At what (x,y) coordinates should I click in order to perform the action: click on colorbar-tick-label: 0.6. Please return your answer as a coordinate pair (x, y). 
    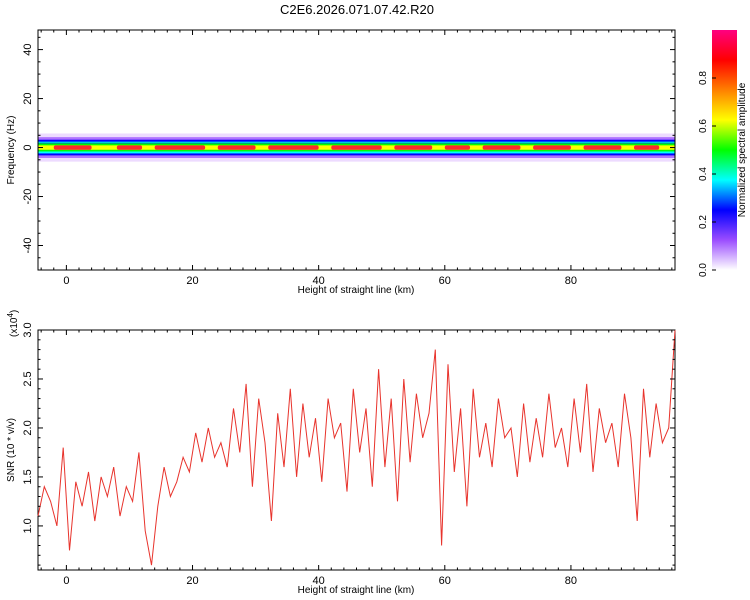
    Looking at the image, I should click on (703, 126).